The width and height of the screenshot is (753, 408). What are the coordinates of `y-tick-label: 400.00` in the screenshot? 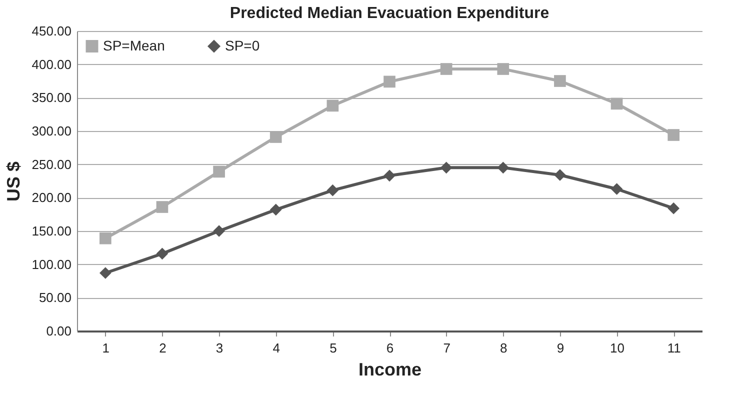 It's located at (52, 64).